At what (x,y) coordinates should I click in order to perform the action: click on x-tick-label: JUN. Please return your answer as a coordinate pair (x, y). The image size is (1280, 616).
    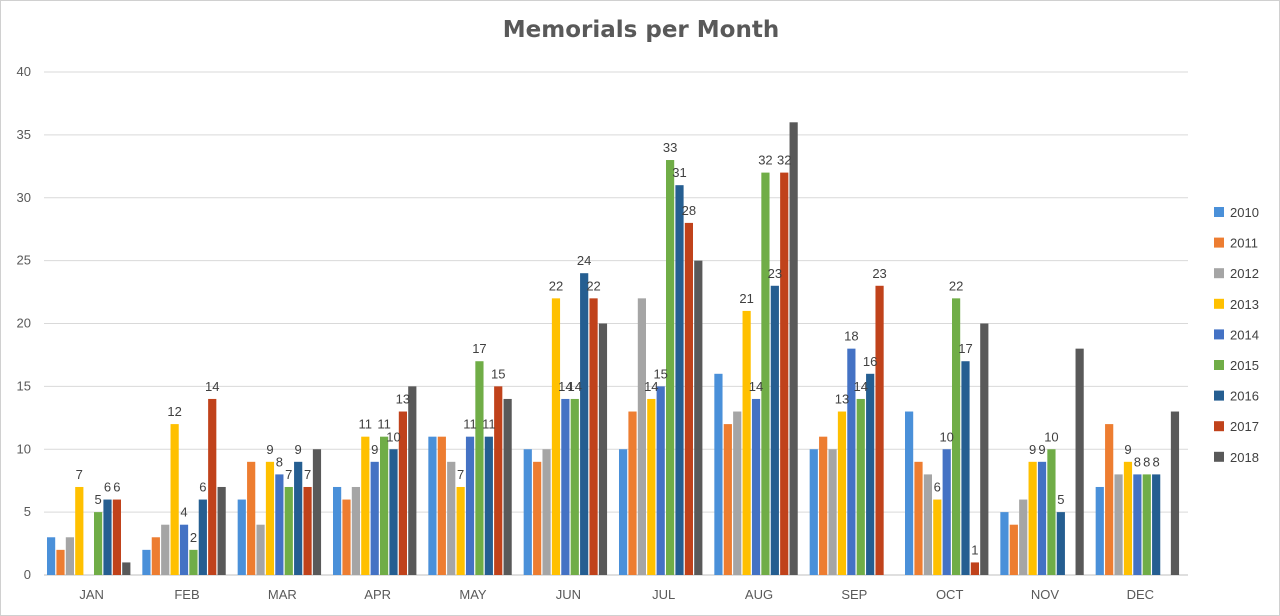
    Looking at the image, I should click on (568, 594).